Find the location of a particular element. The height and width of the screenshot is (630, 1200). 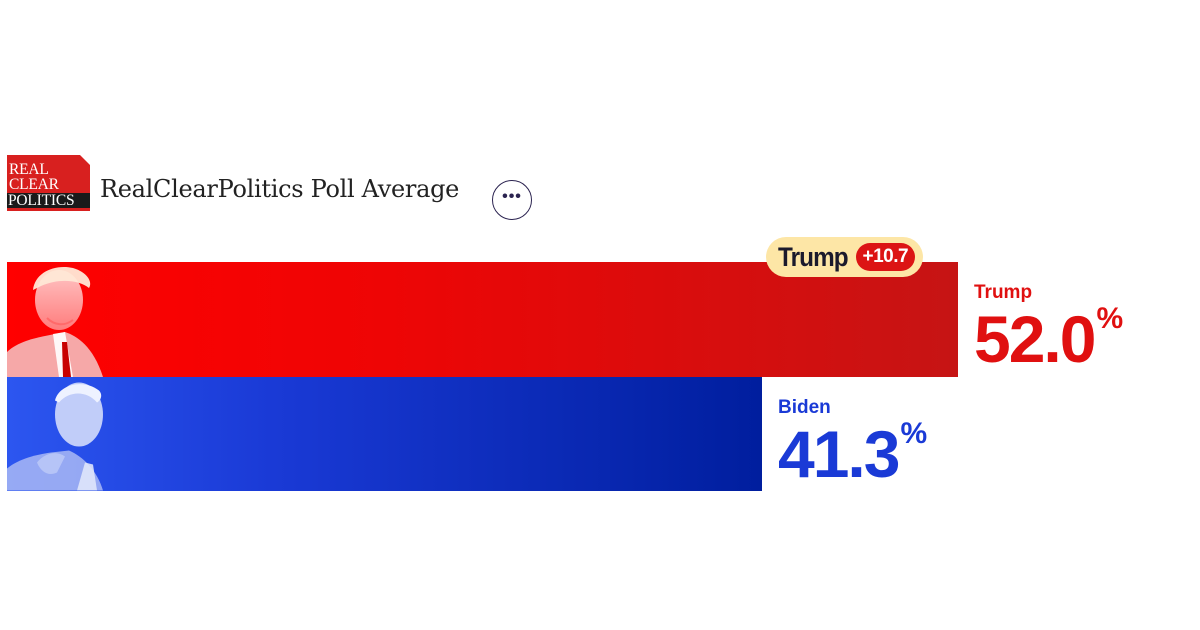

page-title: RealClearPolitics Poll Average is located at coordinates (280, 189).